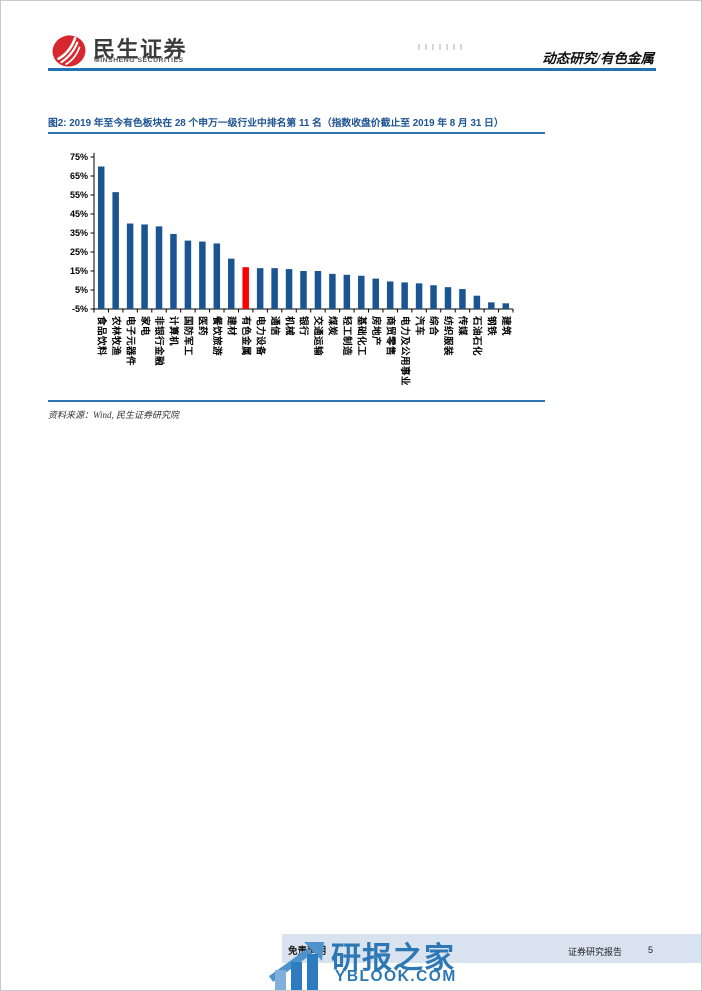 The width and height of the screenshot is (702, 991). I want to click on watermark-url: YBLOOK.COM, so click(396, 976).